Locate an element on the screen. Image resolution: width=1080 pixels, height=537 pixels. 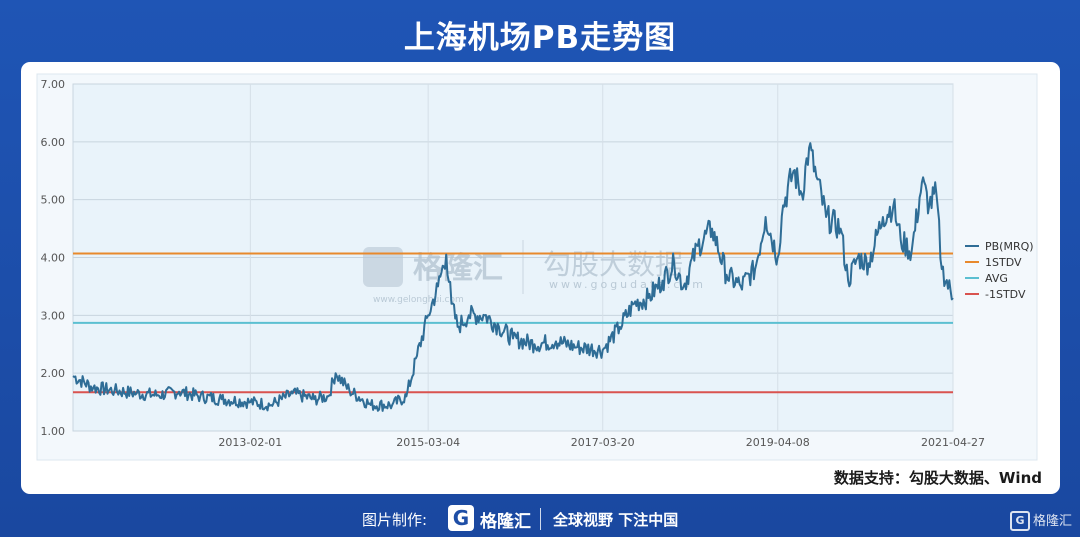
page-title: 上海机场PB走势图 is located at coordinates (540, 38).